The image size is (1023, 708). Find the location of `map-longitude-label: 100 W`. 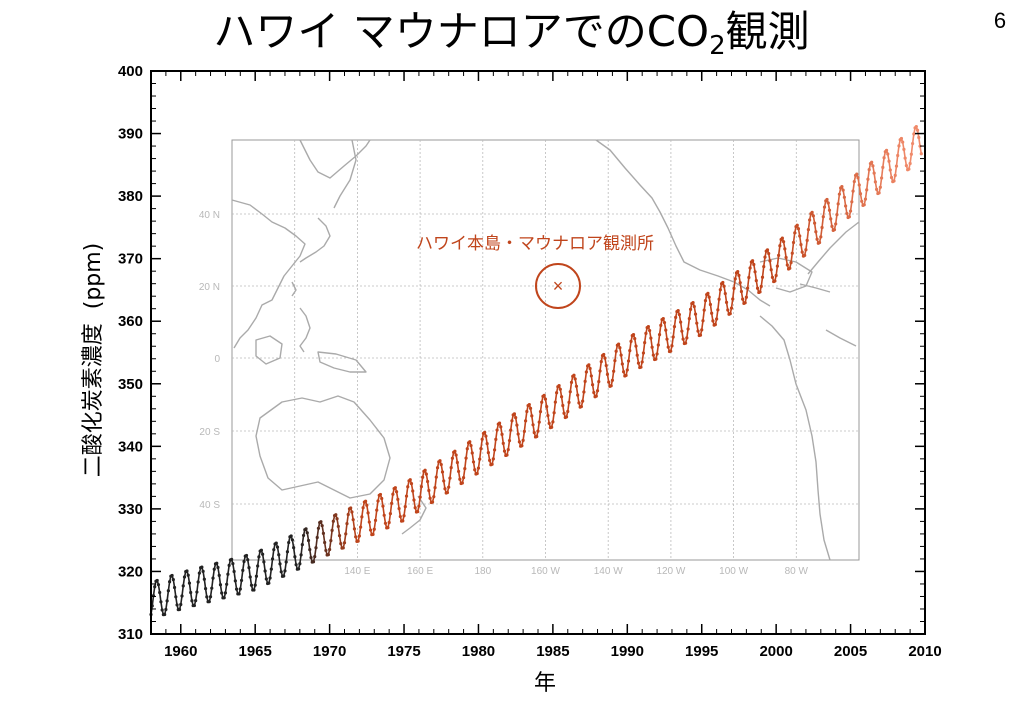

map-longitude-label: 100 W is located at coordinates (733, 571).